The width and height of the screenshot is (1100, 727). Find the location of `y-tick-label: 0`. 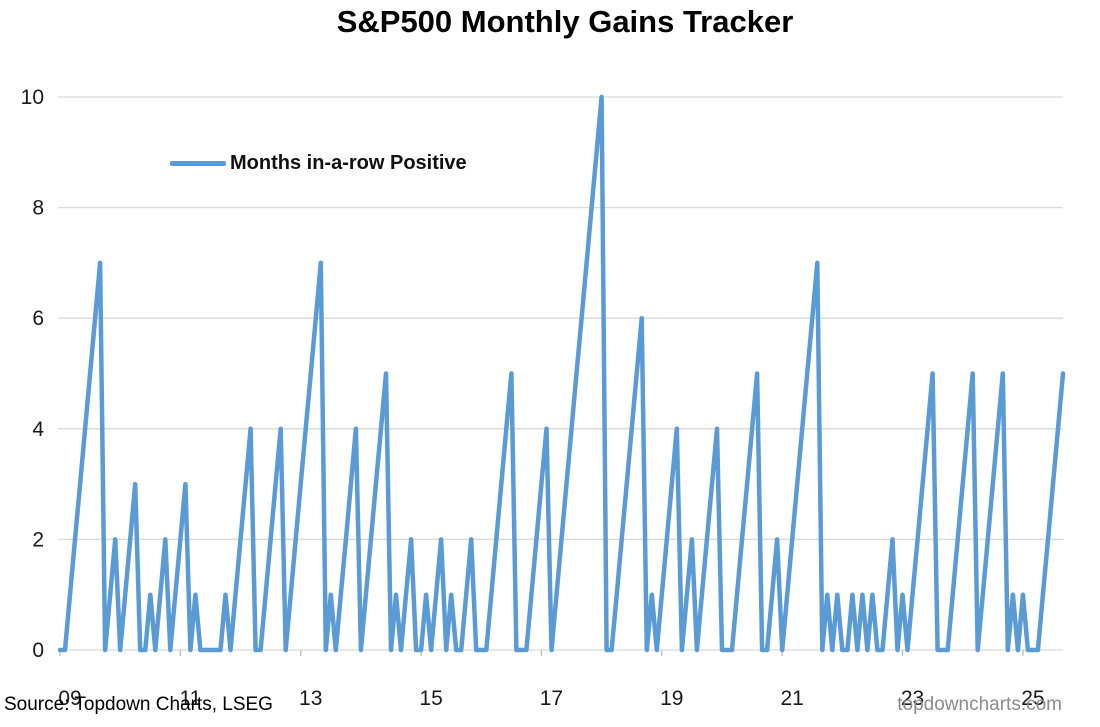

y-tick-label: 0 is located at coordinates (38, 650).